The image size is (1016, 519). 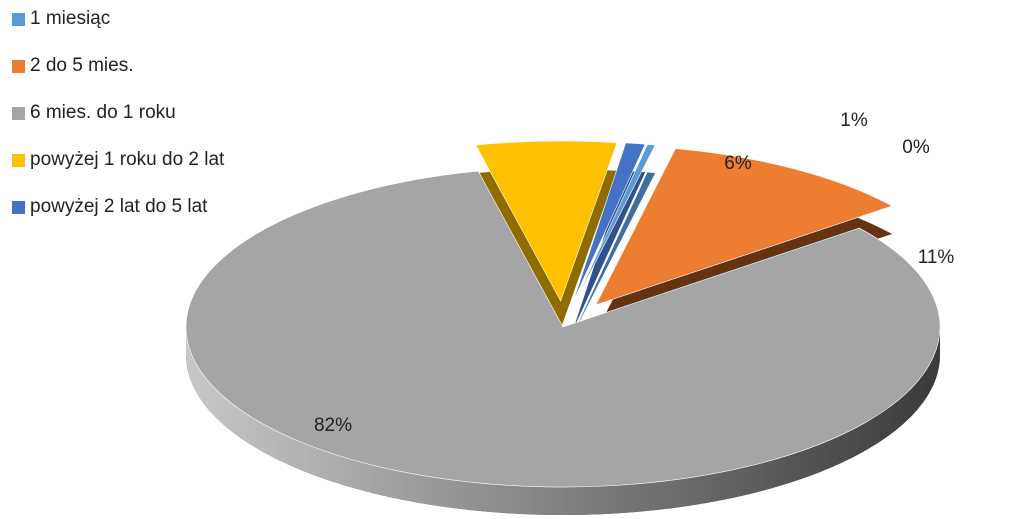 I want to click on data-label-powyzej-1-roku: 6%, so click(x=738, y=163).